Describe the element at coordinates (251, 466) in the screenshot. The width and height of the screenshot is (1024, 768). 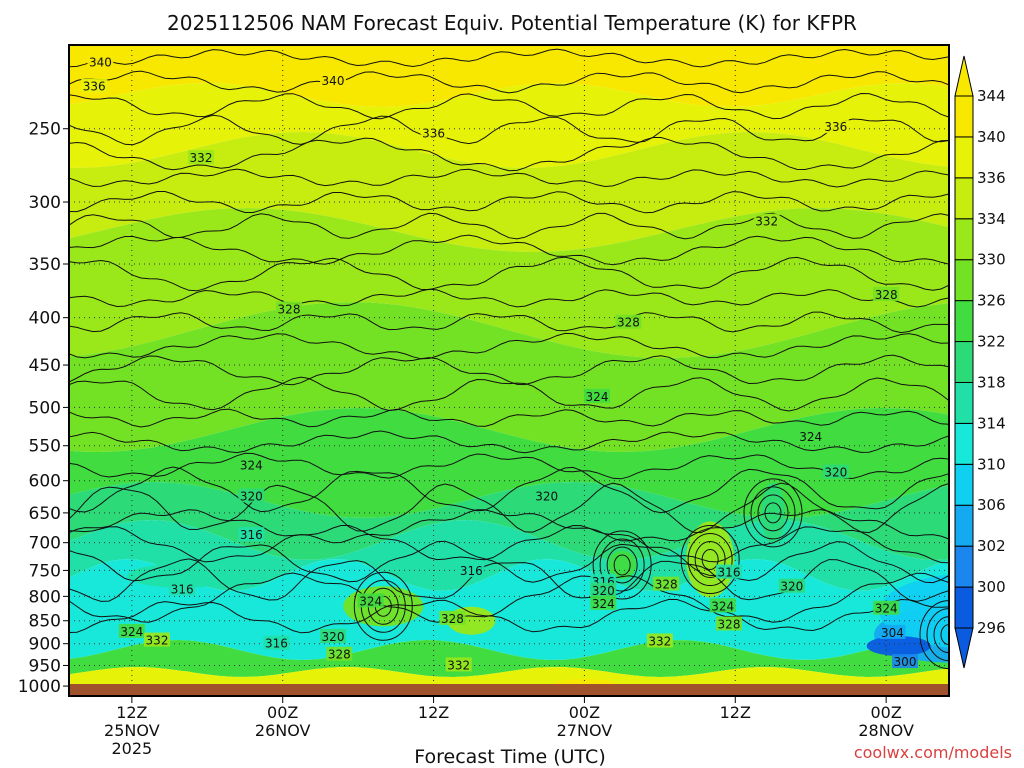
I see `contour-label-13: 324` at that location.